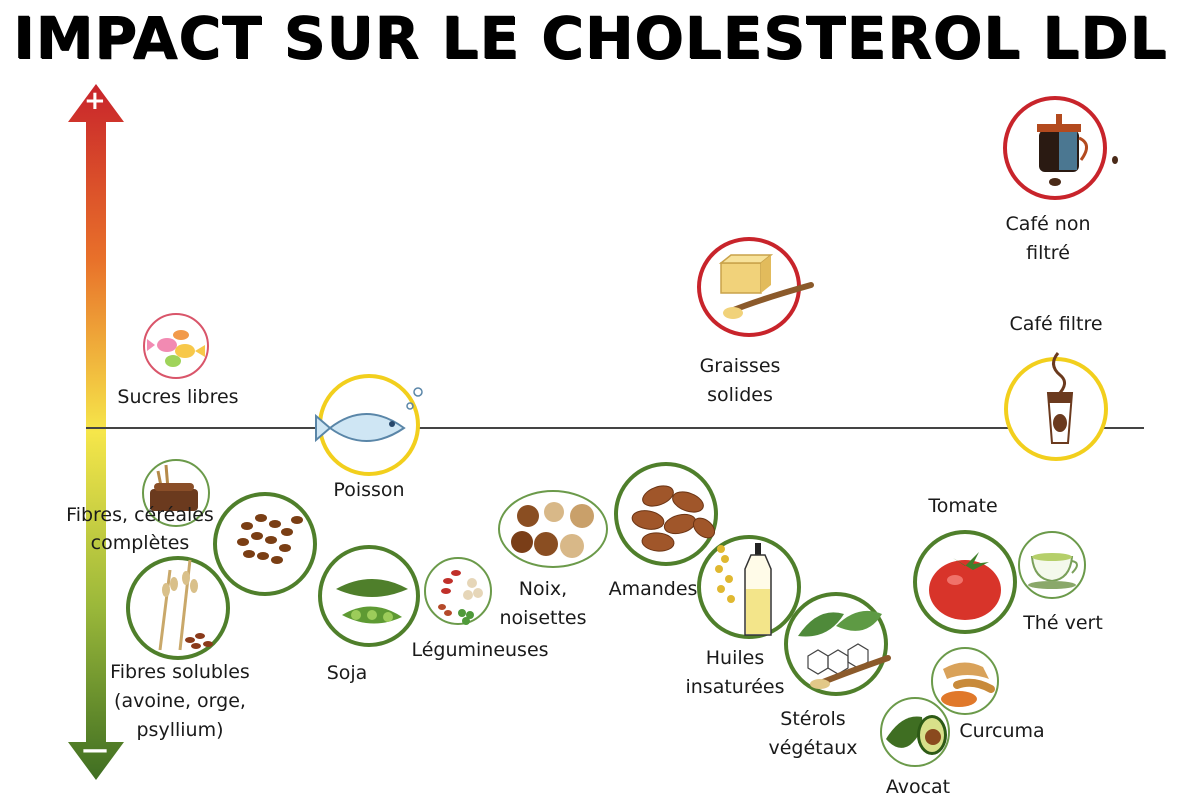 The width and height of the screenshot is (1180, 811). What do you see at coordinates (543, 618) in the screenshot?
I see `label-noix-2: noisettes` at bounding box center [543, 618].